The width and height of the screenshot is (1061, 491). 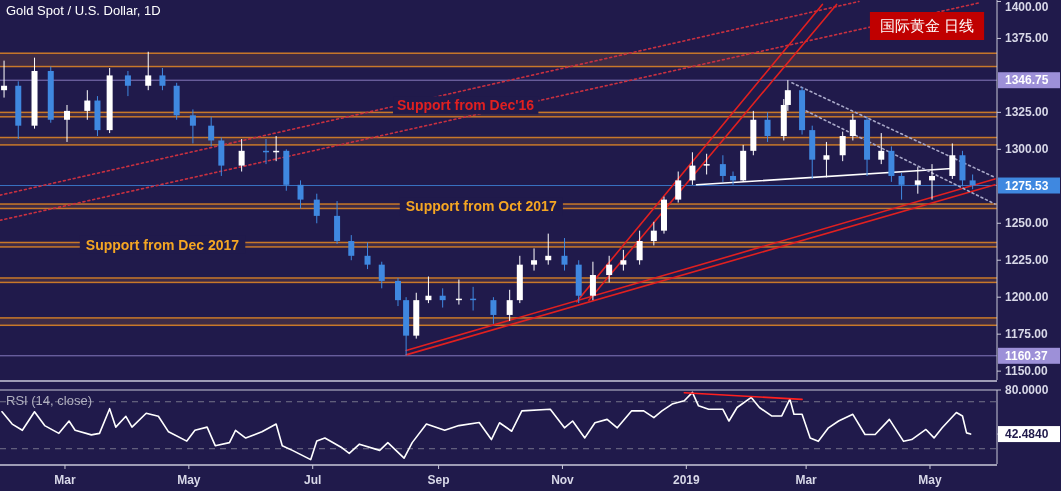 What do you see at coordinates (1027, 80) in the screenshot?
I see `ref-line-label: 1346.75` at bounding box center [1027, 80].